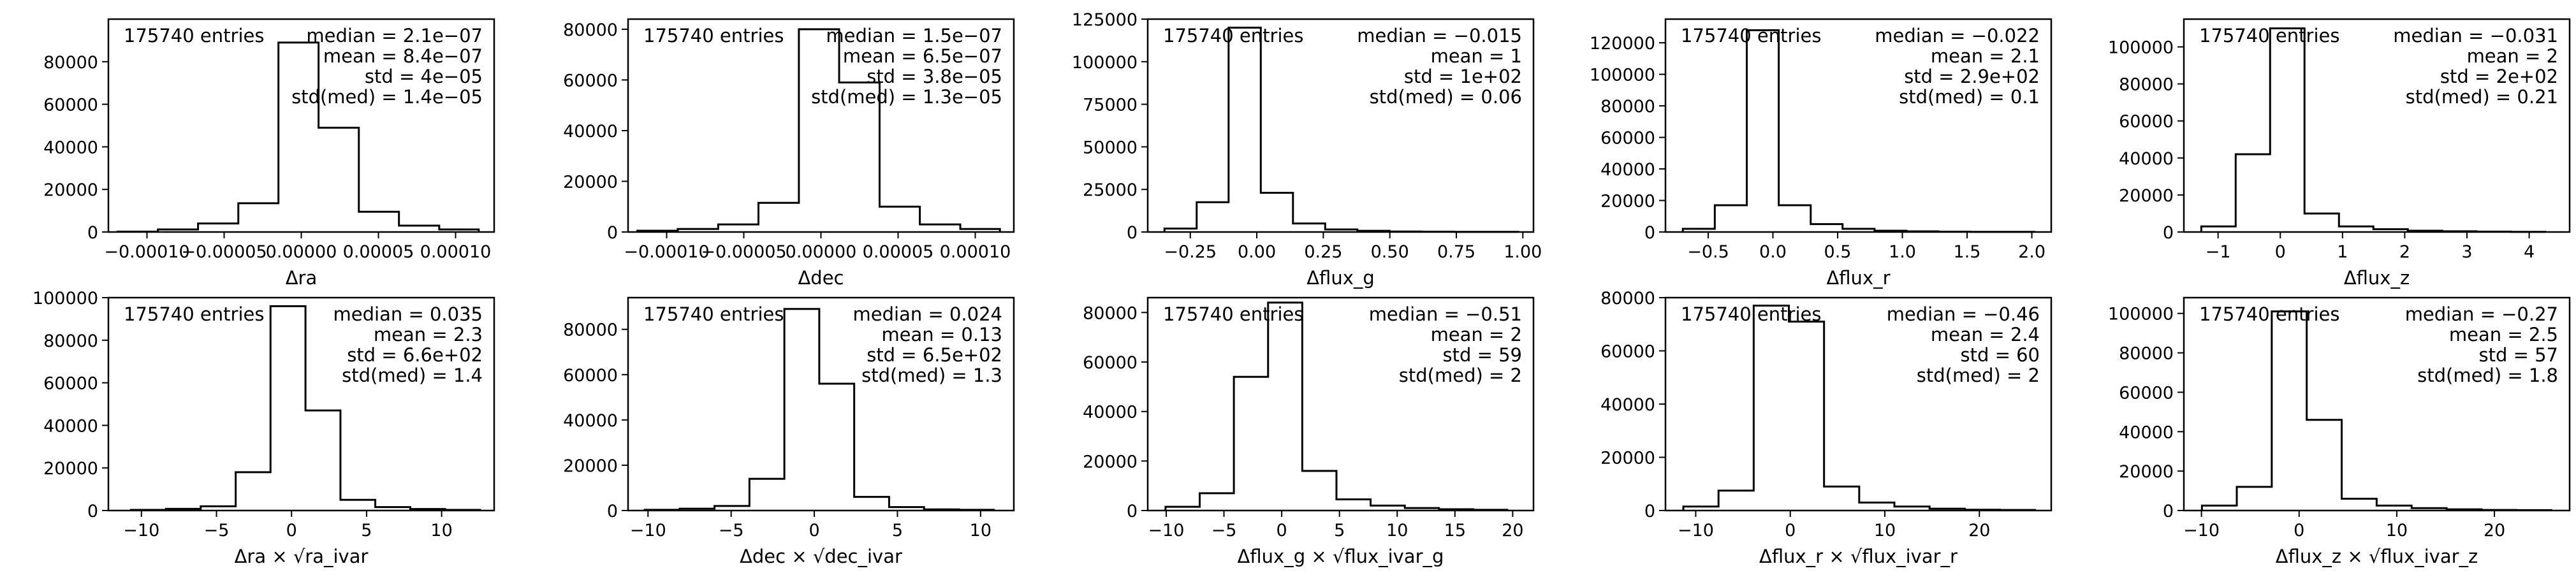  Describe the element at coordinates (2342, 252) in the screenshot. I see `x-tick-label: 1` at that location.